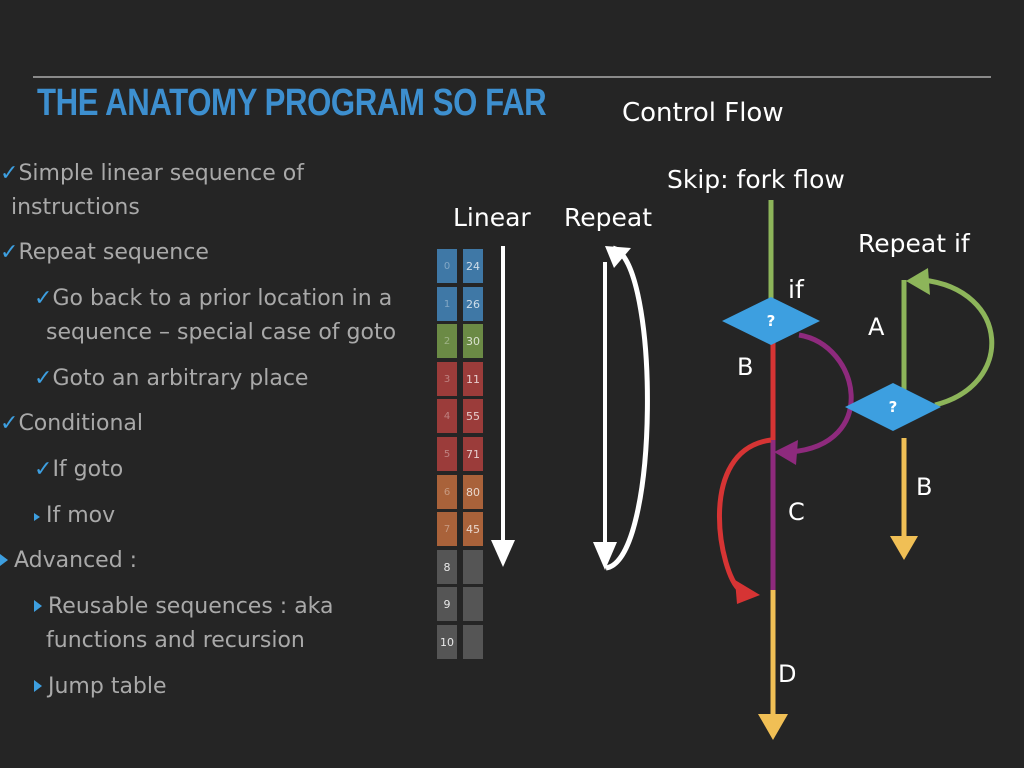  Describe the element at coordinates (787, 674) in the screenshot. I see `branch-label-d: D` at that location.